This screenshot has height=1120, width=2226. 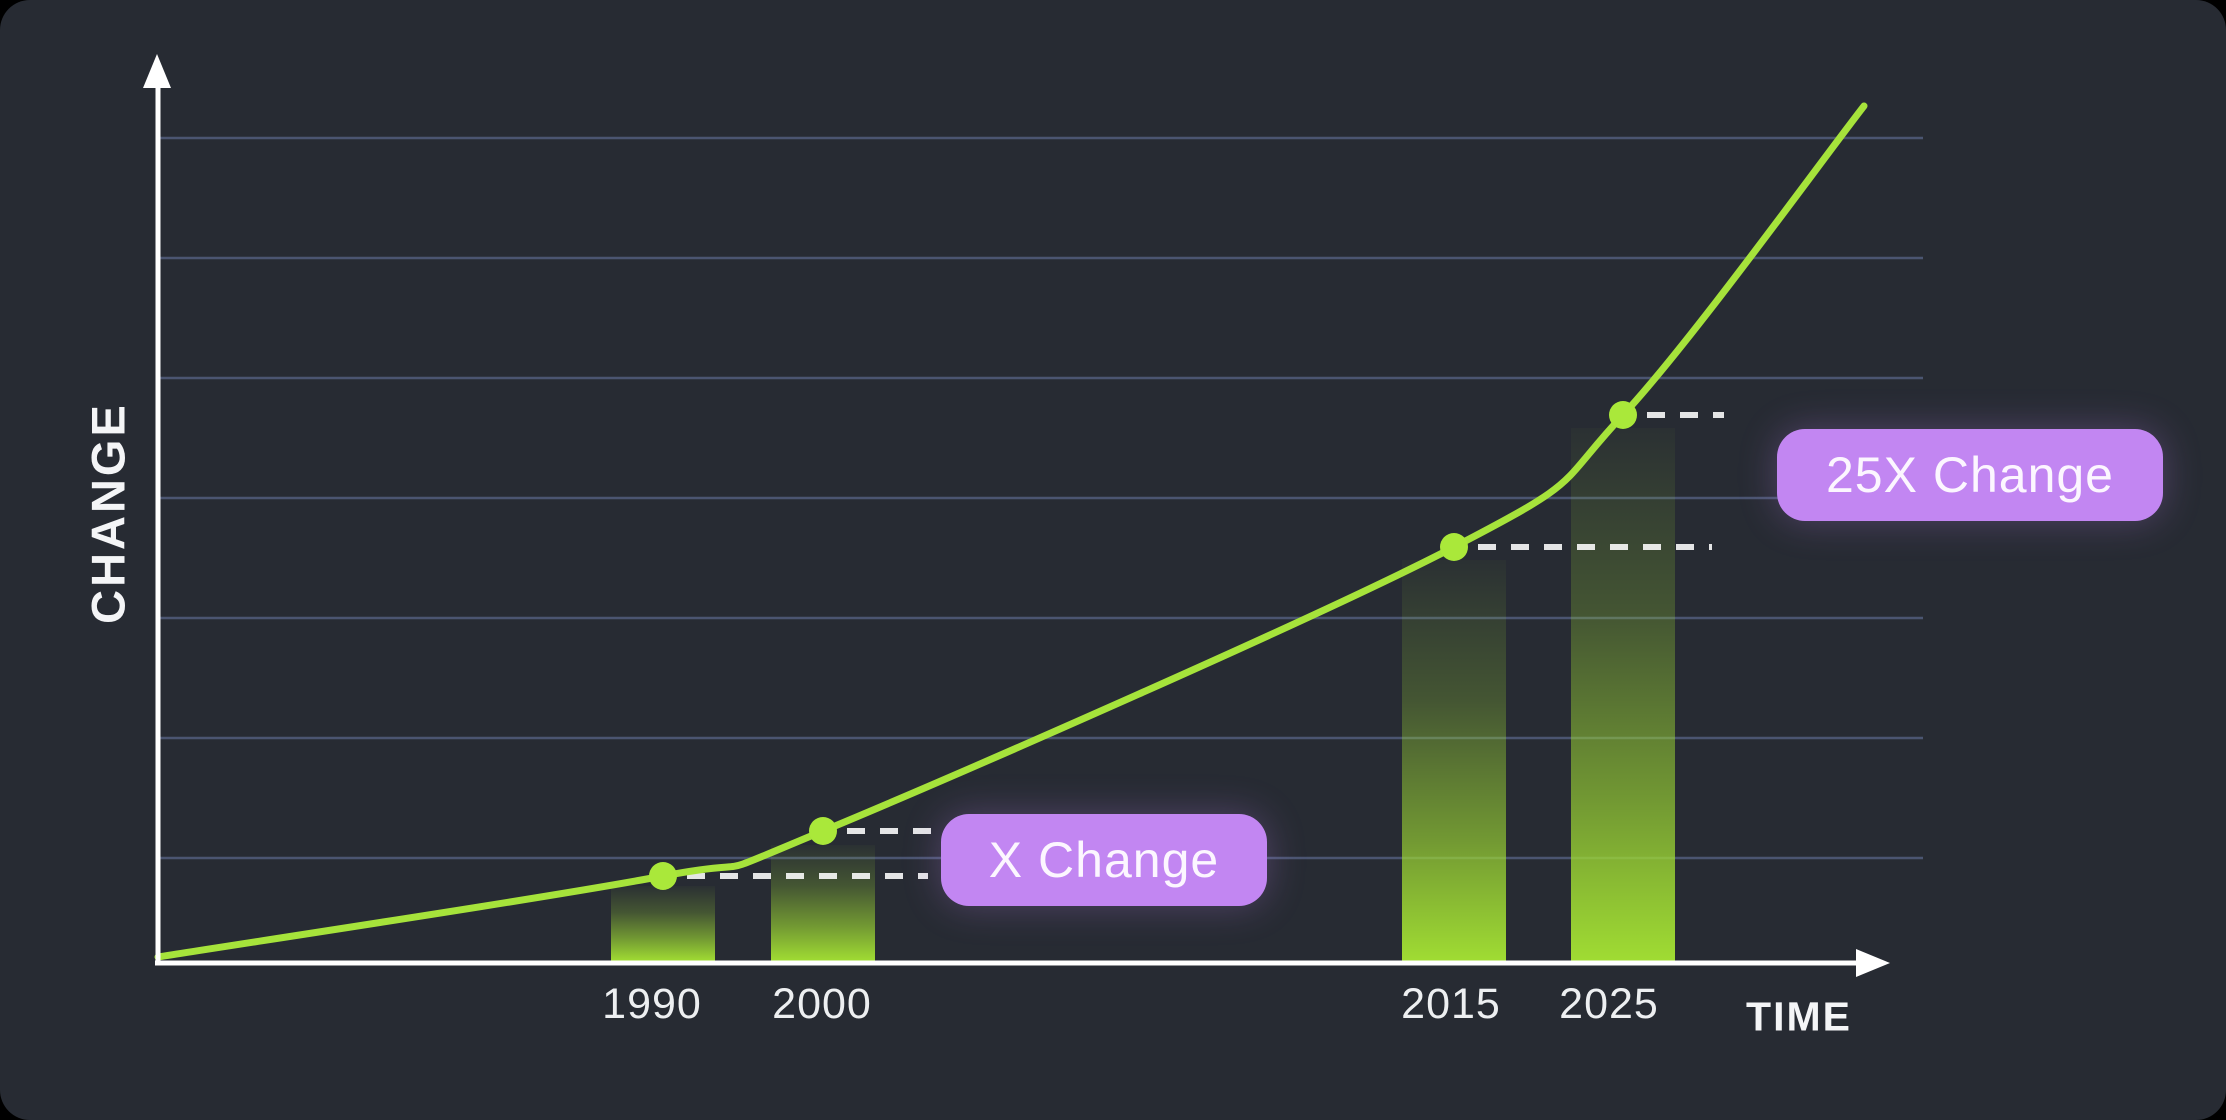 I want to click on annotation-badge-25x-change: 25X Change, so click(x=1970, y=475).